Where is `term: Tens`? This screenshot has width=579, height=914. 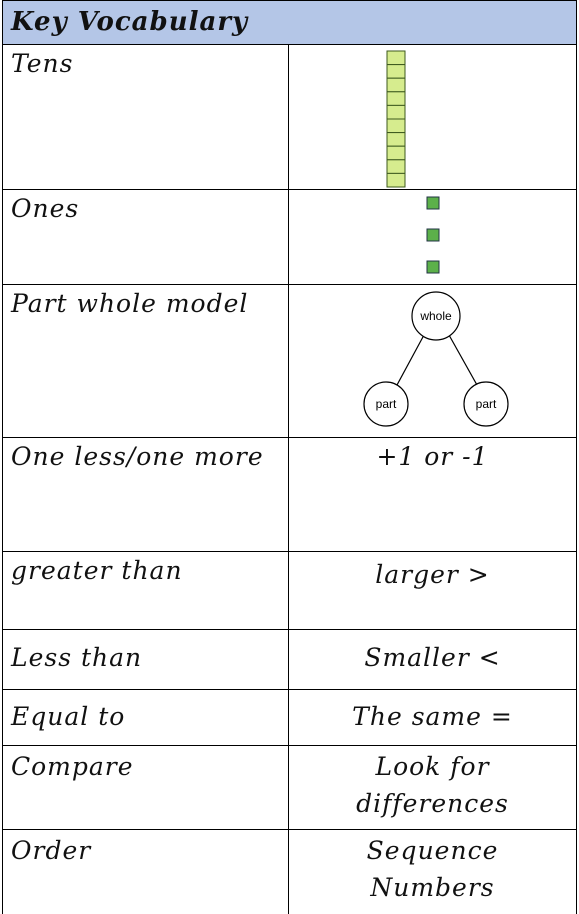 term: Tens is located at coordinates (145, 117).